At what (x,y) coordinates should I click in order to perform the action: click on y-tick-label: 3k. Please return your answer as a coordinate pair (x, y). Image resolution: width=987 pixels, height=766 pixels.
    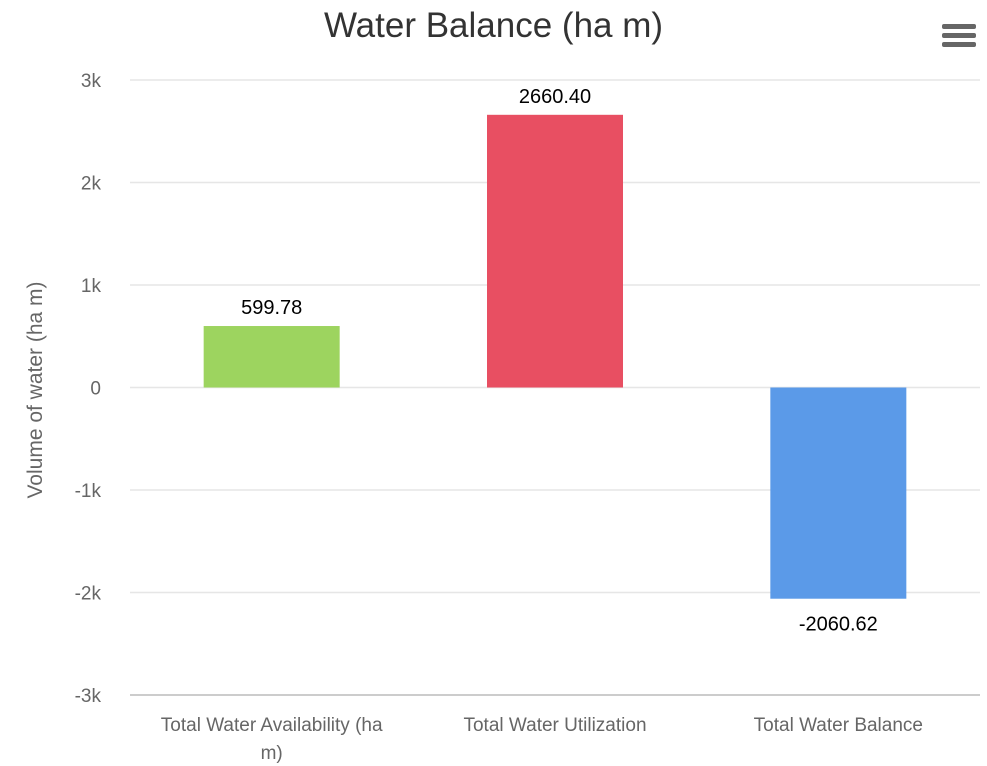
    Looking at the image, I should click on (91, 81).